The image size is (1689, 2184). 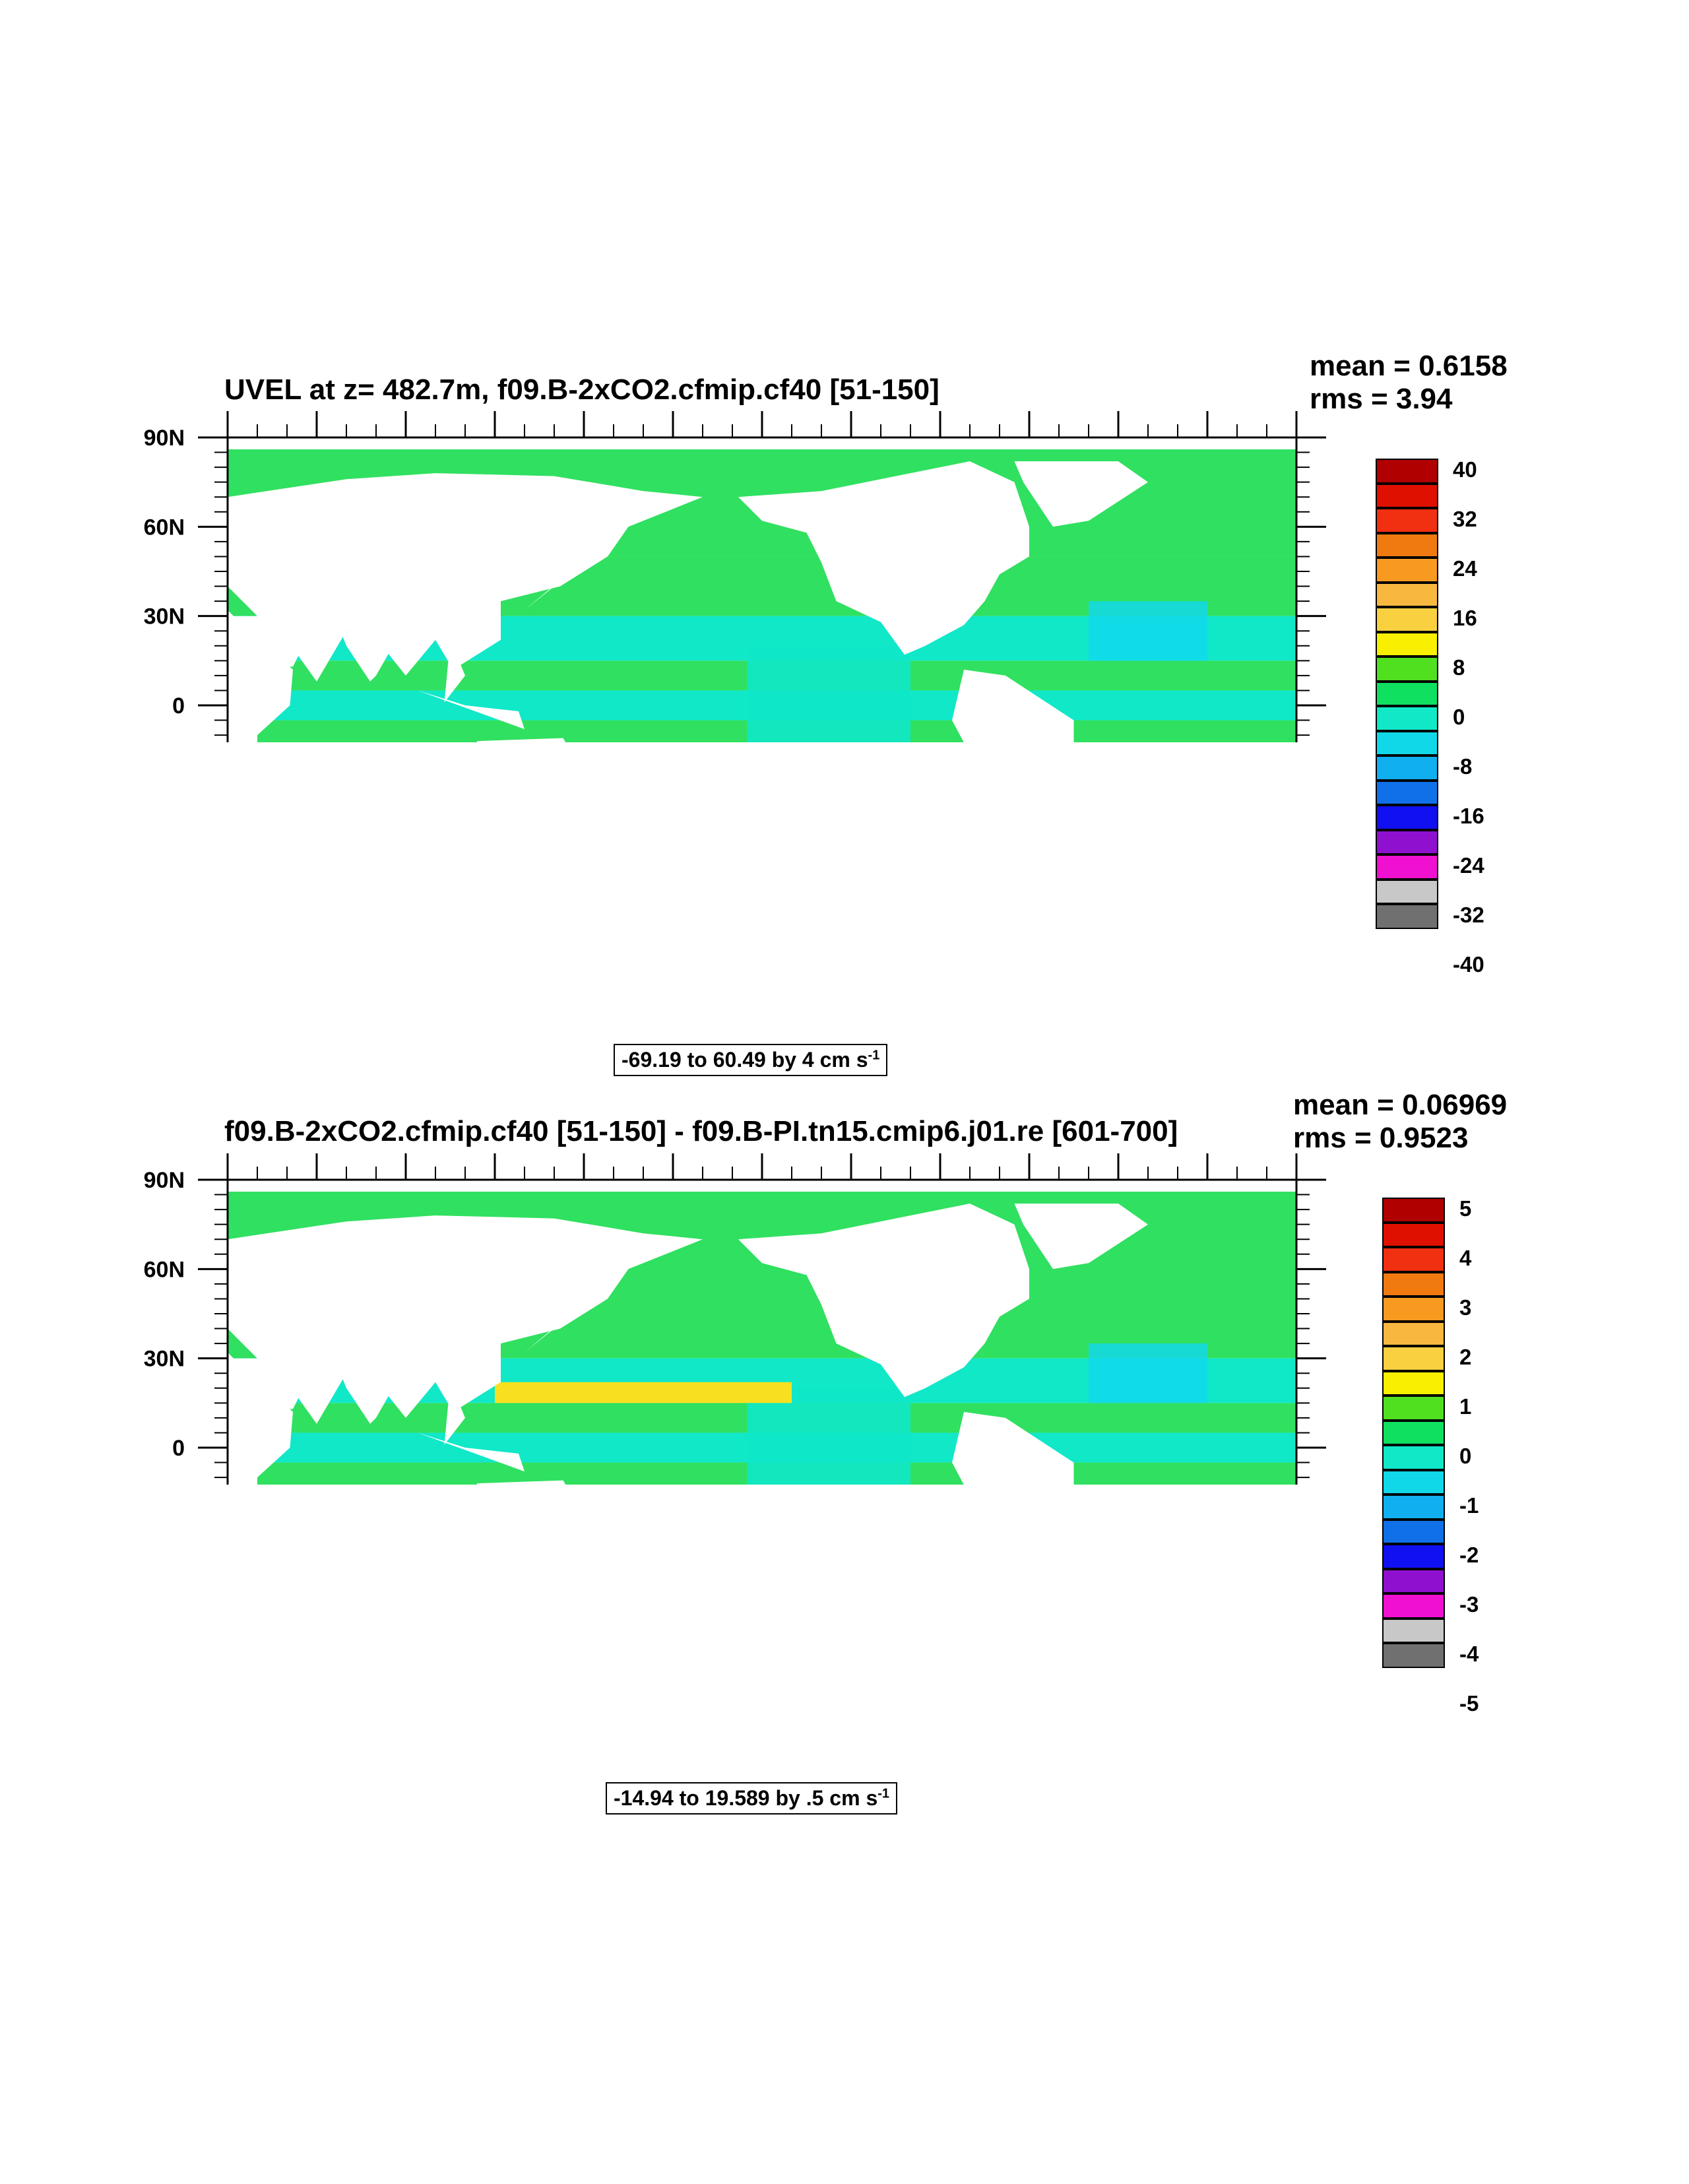 What do you see at coordinates (1469, 816) in the screenshot?
I see `colorbar-label: -16` at bounding box center [1469, 816].